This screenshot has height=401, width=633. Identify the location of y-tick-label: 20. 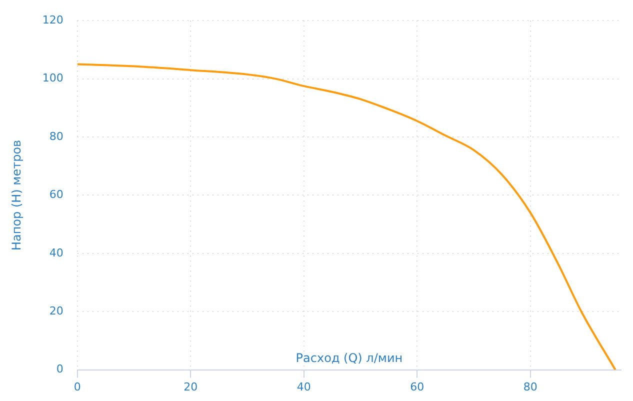
(56, 311).